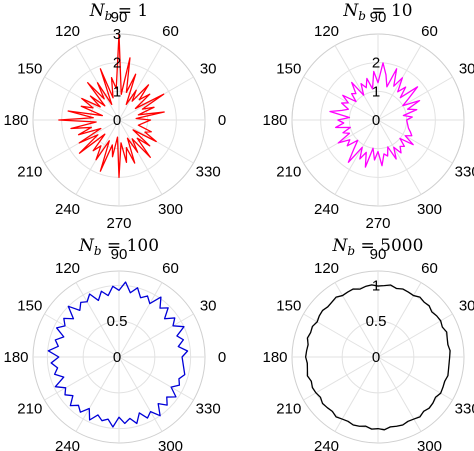 The height and width of the screenshot is (451, 474). Describe the element at coordinates (131, 246) in the screenshot. I see `title-rest: = 100` at that location.